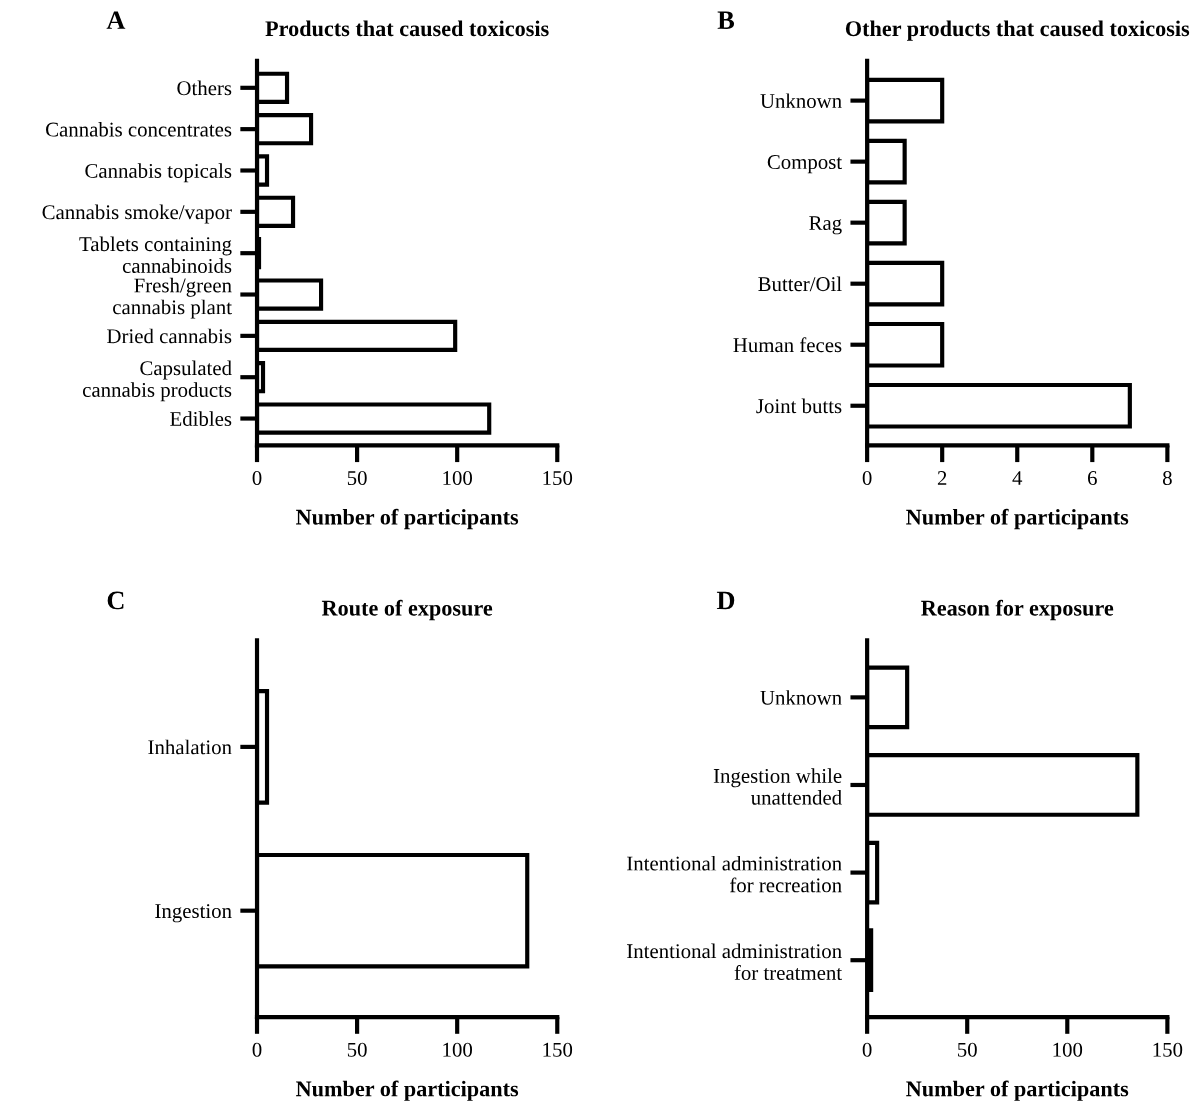  Describe the element at coordinates (799, 406) in the screenshot. I see `y-tick-label: Joint butts` at that location.